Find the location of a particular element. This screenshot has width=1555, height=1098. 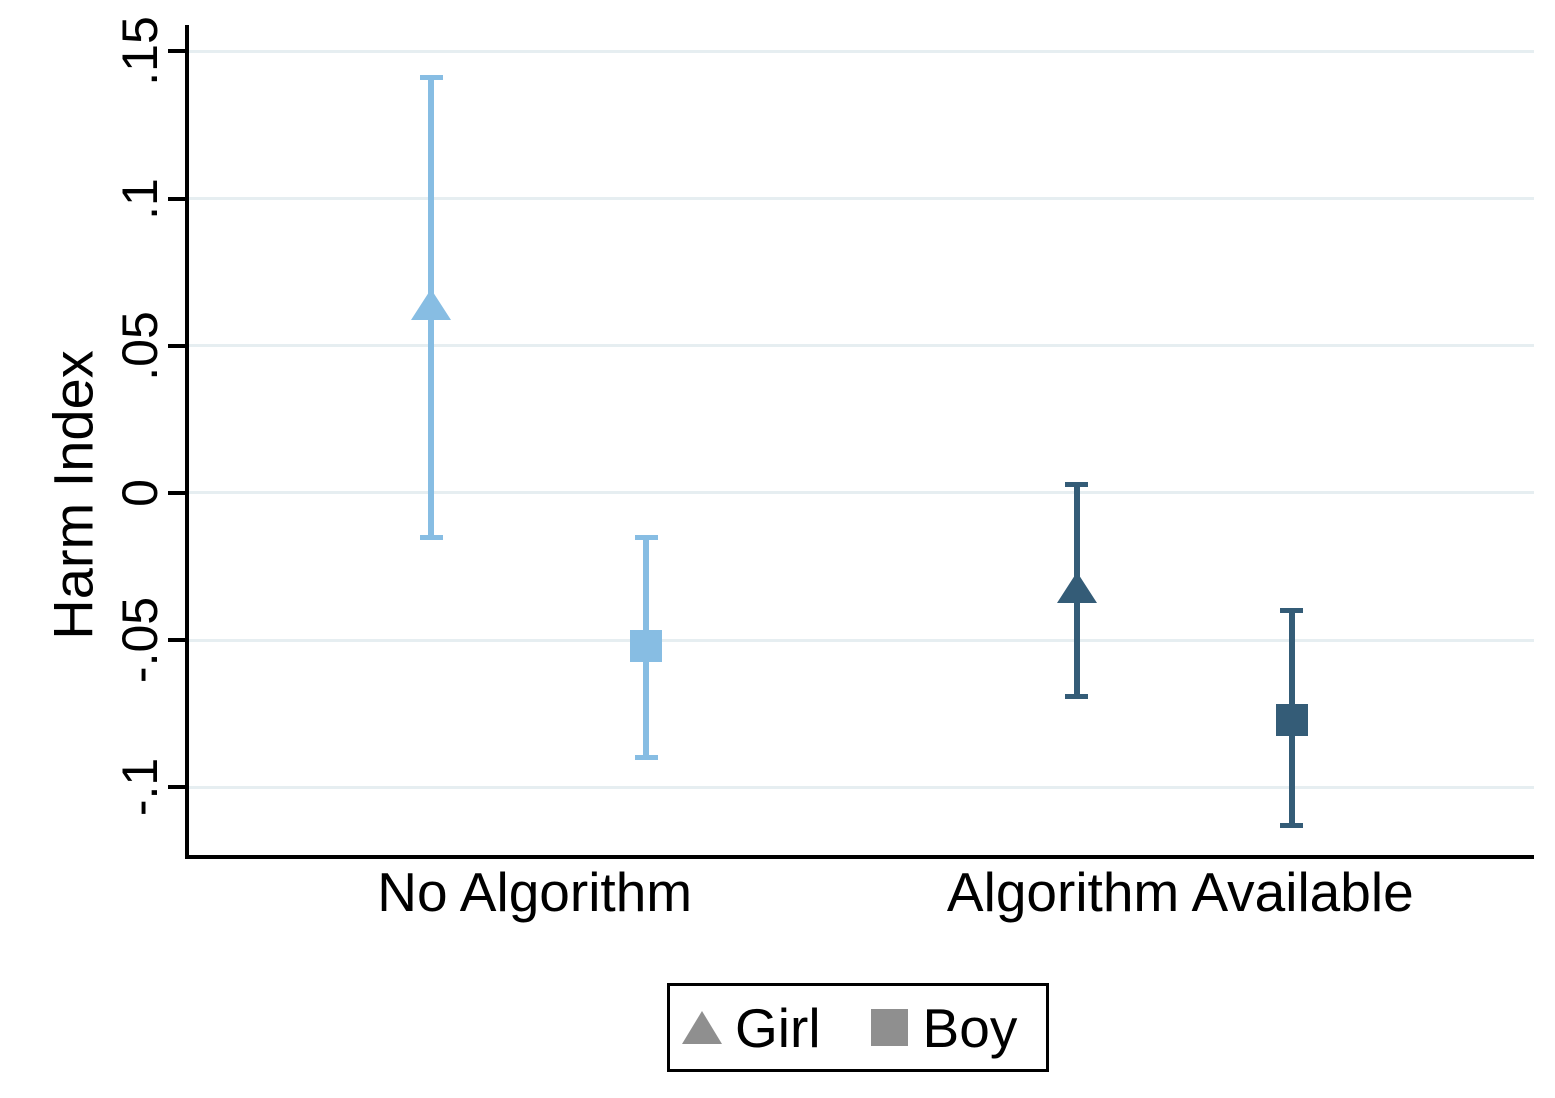

y-tick-label: .15 is located at coordinates (140, 51).